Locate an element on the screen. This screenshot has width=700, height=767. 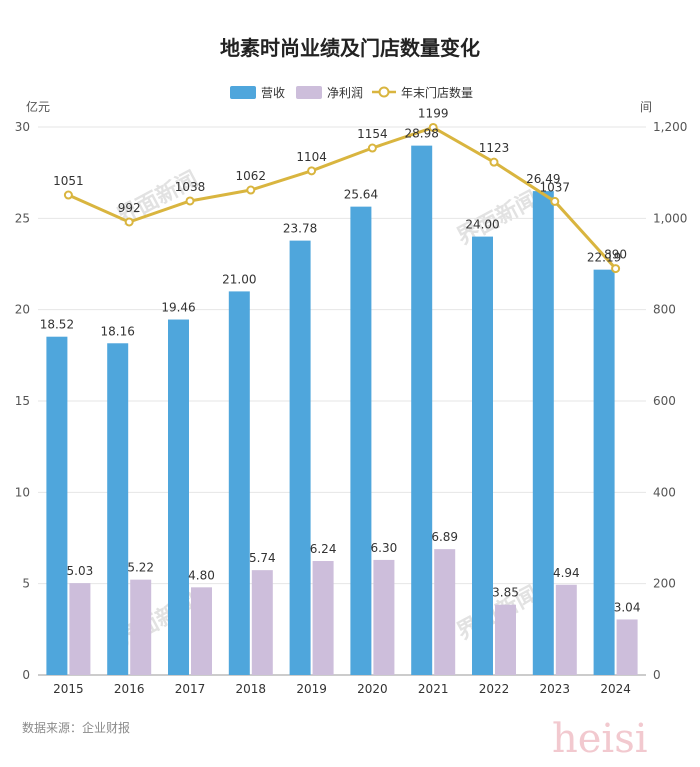
source-note: 数据来源：企业财报 is located at coordinates (76, 727).